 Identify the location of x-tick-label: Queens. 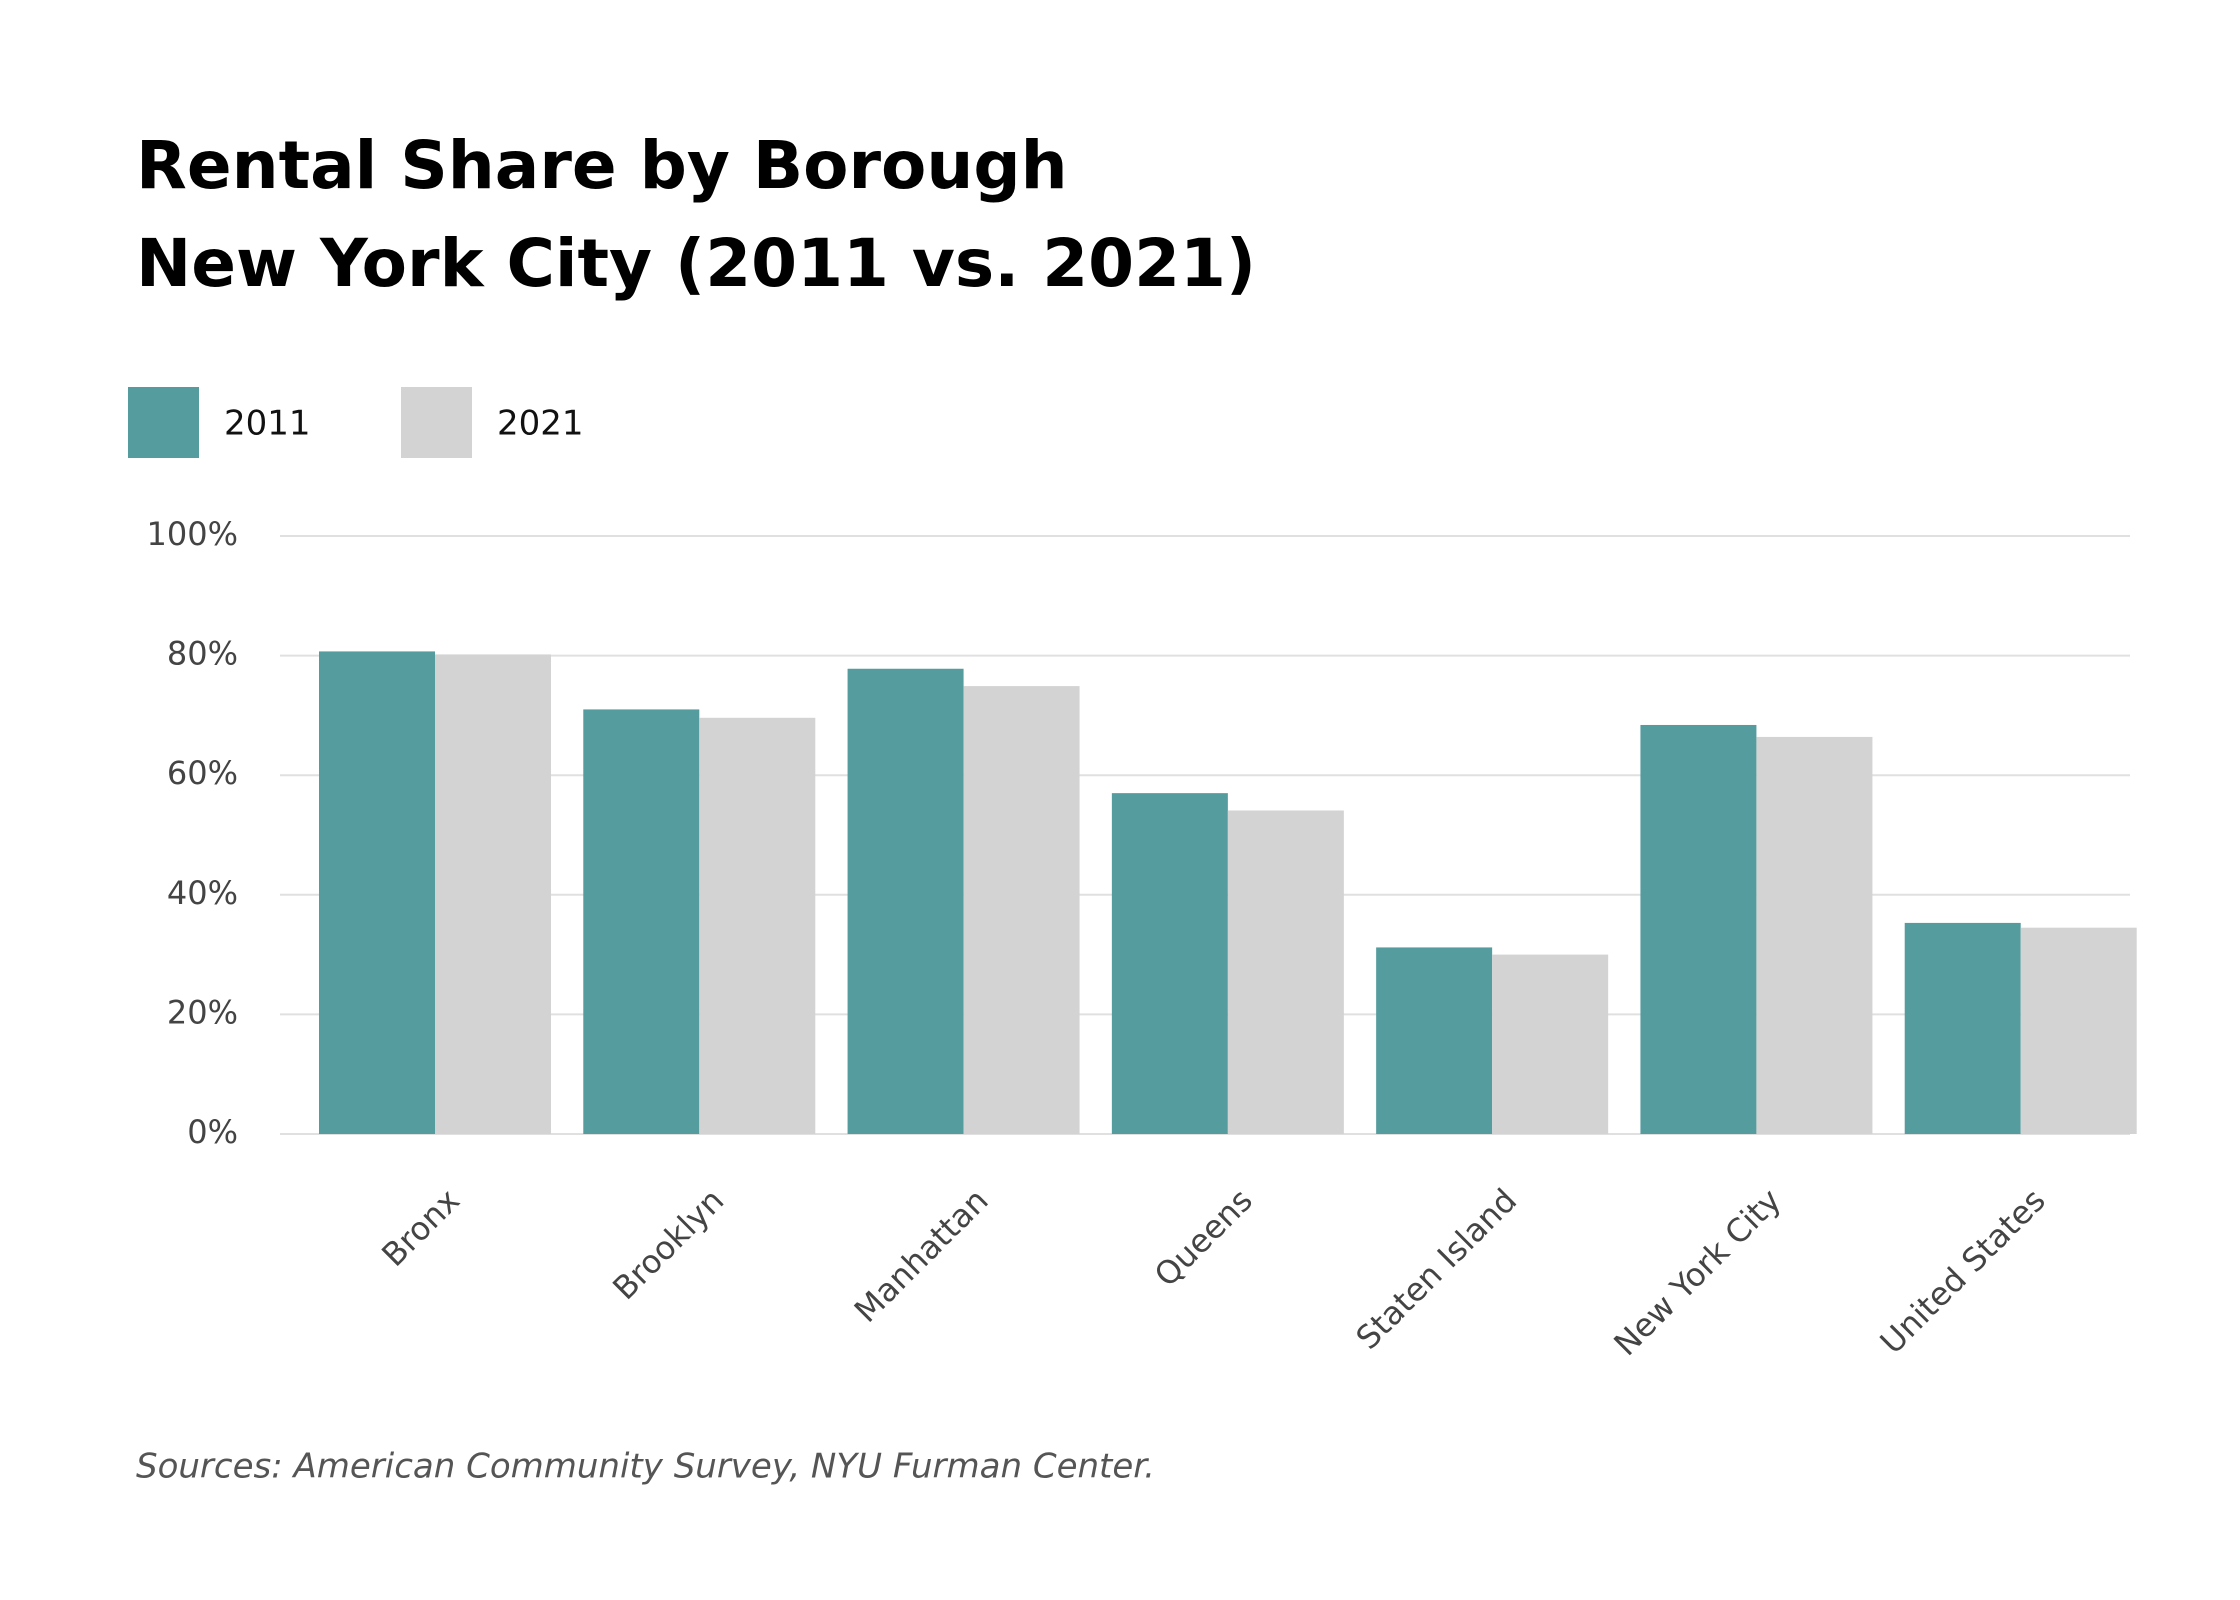
(1203, 1237).